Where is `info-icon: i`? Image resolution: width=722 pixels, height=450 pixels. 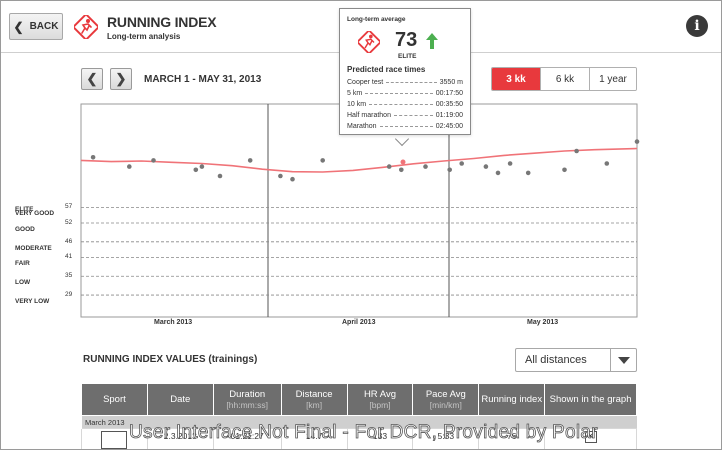
info-icon: i is located at coordinates (697, 26).